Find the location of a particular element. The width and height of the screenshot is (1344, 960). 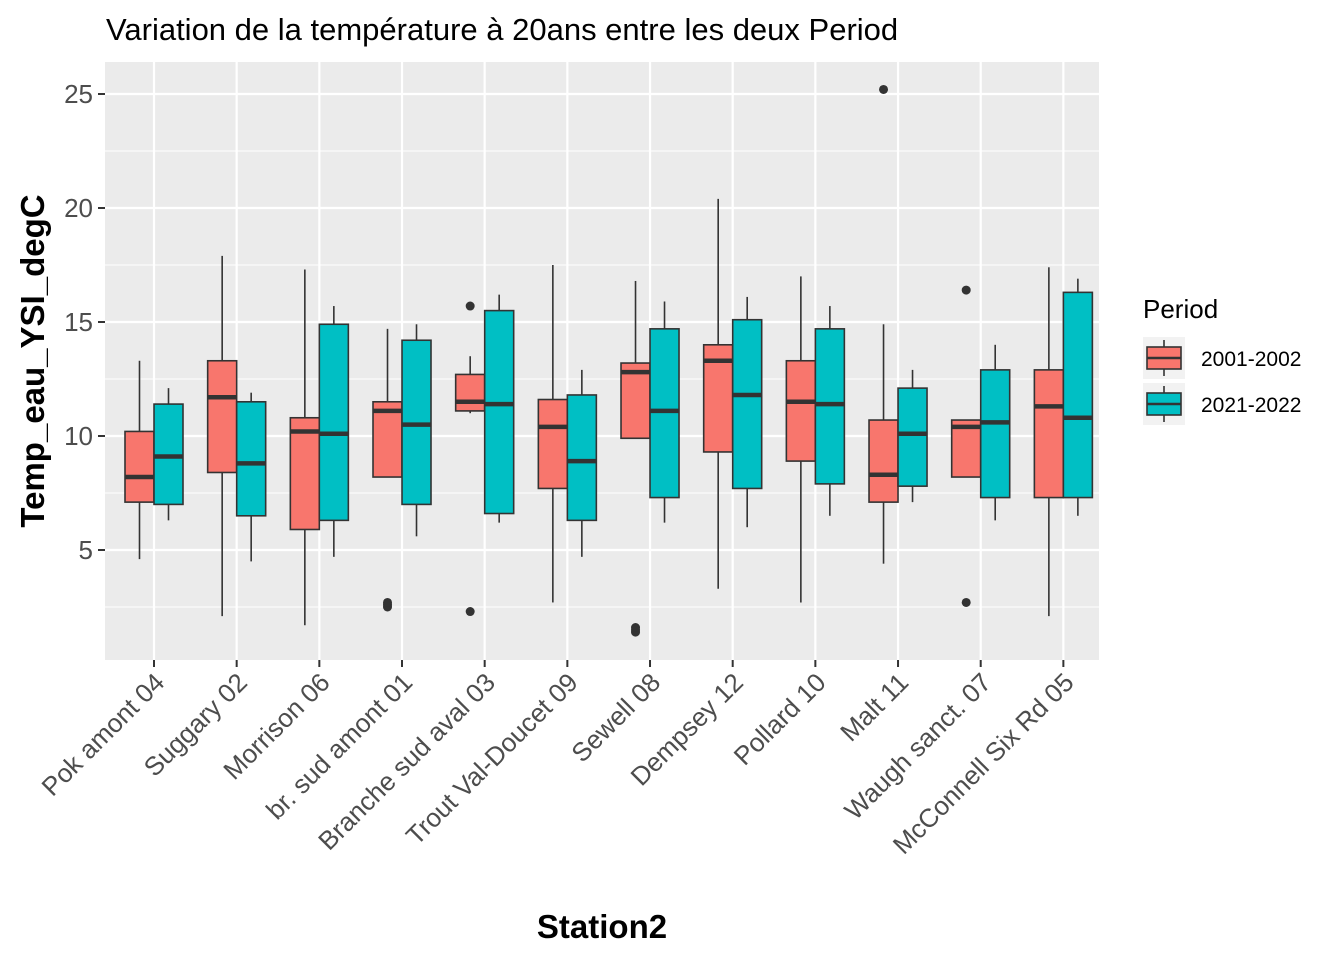

y-axis: 5 10 15 20 25 is located at coordinates (84, 322).